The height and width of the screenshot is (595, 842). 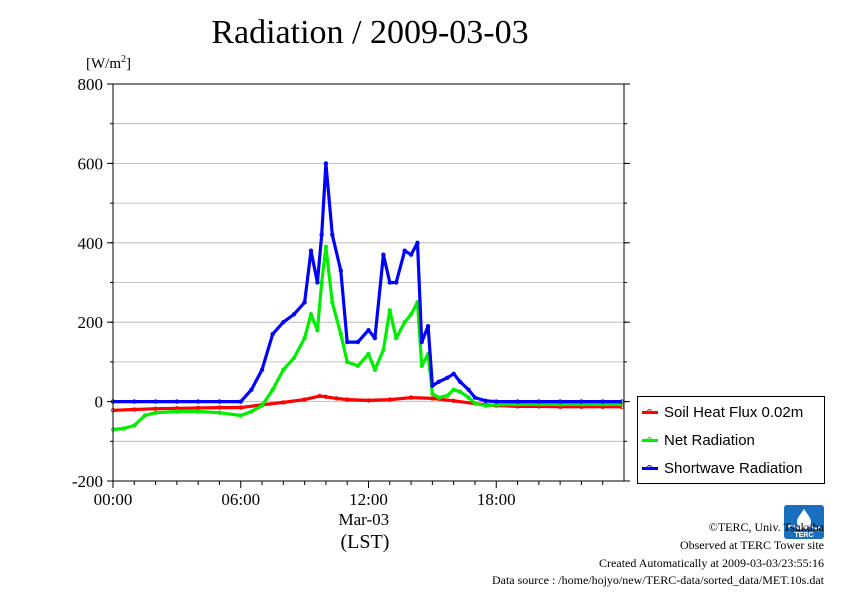 What do you see at coordinates (650, 411) in the screenshot?
I see `legend-swatch-soil` at bounding box center [650, 411].